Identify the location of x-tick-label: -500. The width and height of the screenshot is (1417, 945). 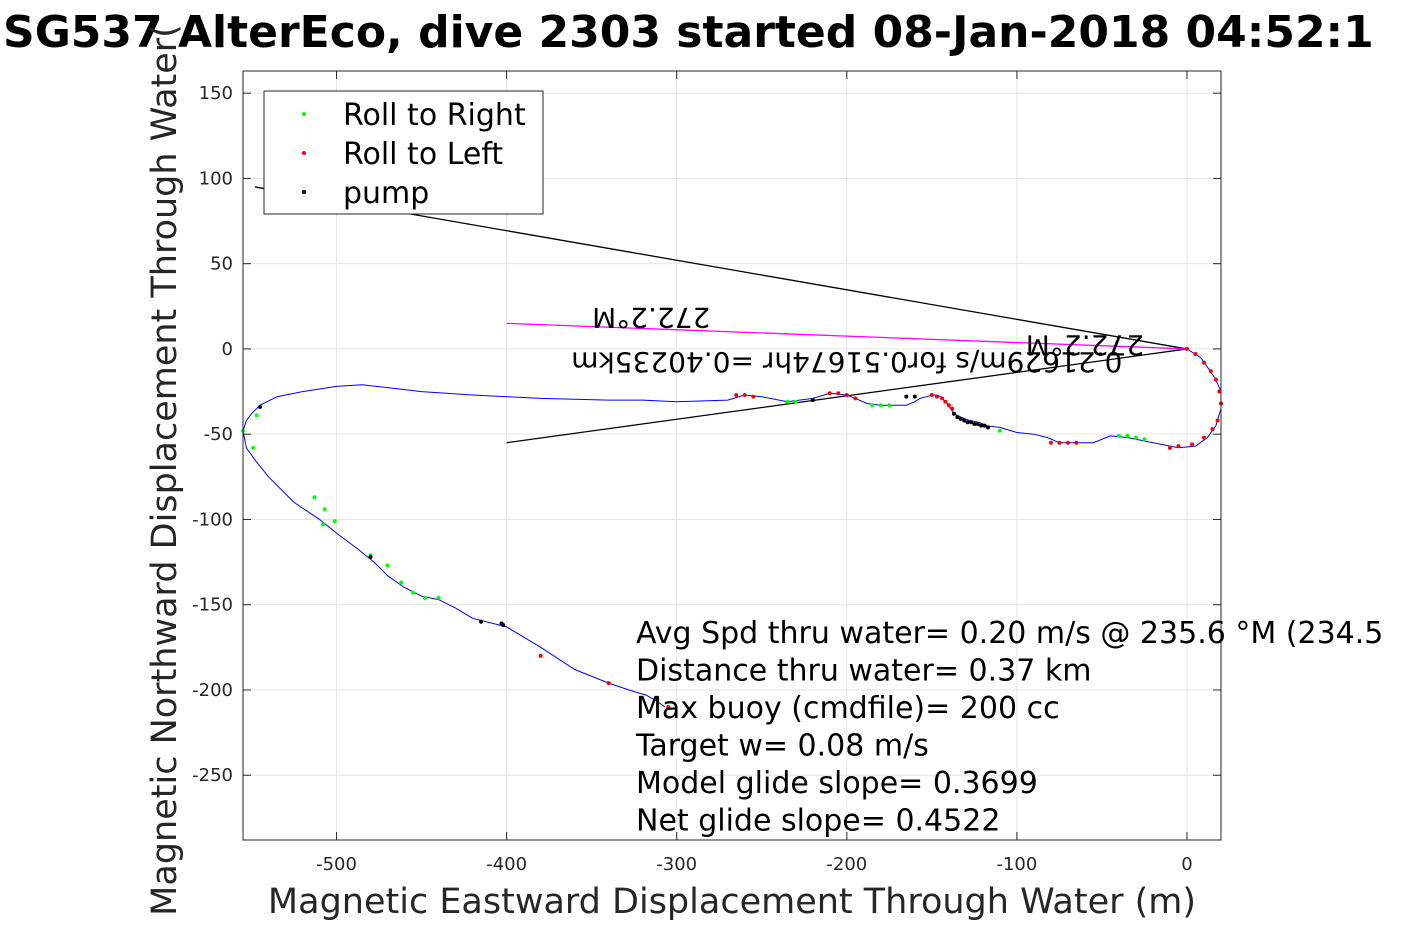
(336, 864).